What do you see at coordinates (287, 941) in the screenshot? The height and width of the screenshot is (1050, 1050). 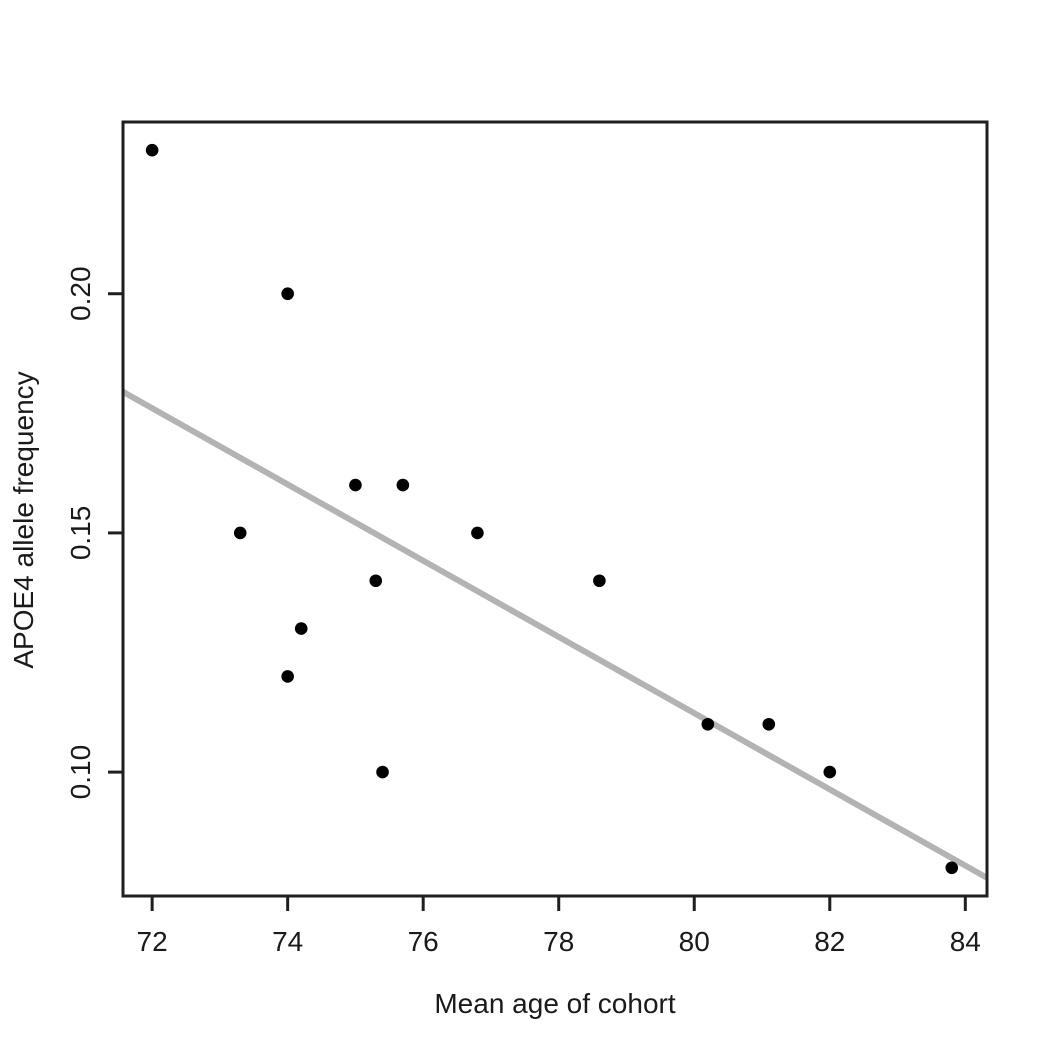 I see `x-tick-label: 74` at bounding box center [287, 941].